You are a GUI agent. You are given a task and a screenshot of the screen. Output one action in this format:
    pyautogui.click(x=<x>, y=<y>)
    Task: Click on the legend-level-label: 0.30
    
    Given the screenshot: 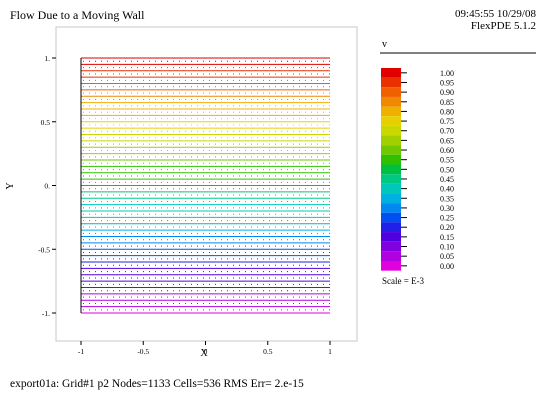 What is the action you would take?
    pyautogui.click(x=447, y=208)
    